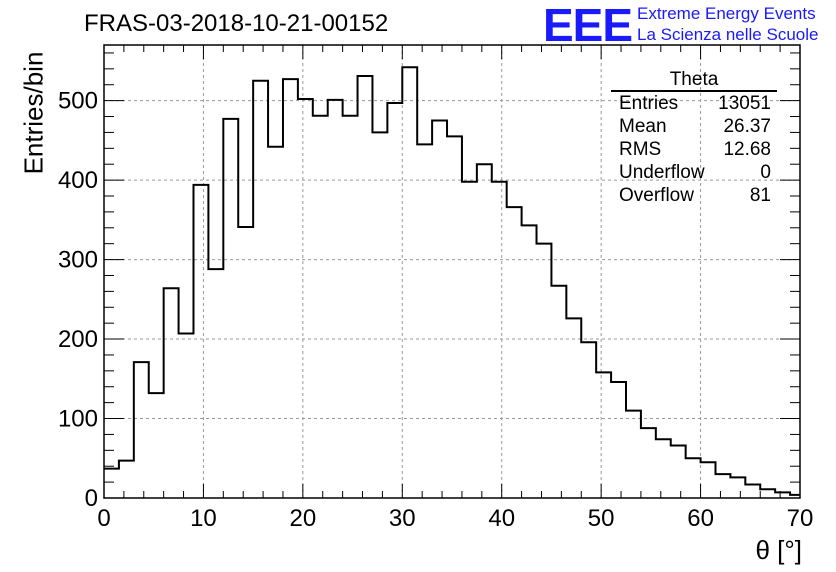  Describe the element at coordinates (728, 34) in the screenshot. I see `eee-logo-line2: La Scienza nelle Scuole` at that location.